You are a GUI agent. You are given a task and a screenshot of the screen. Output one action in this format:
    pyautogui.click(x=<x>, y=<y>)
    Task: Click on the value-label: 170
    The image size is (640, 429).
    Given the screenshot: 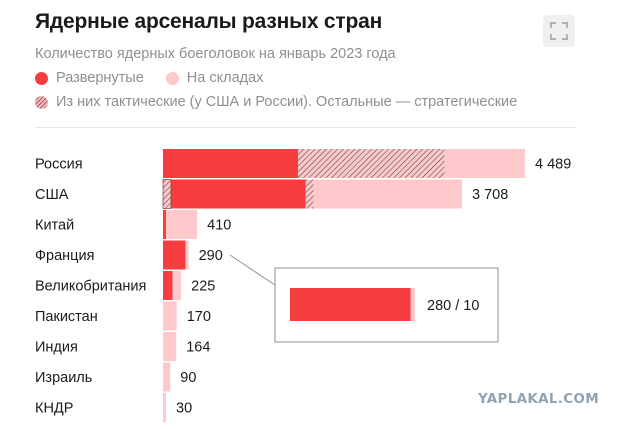 What is the action you would take?
    pyautogui.click(x=199, y=317)
    